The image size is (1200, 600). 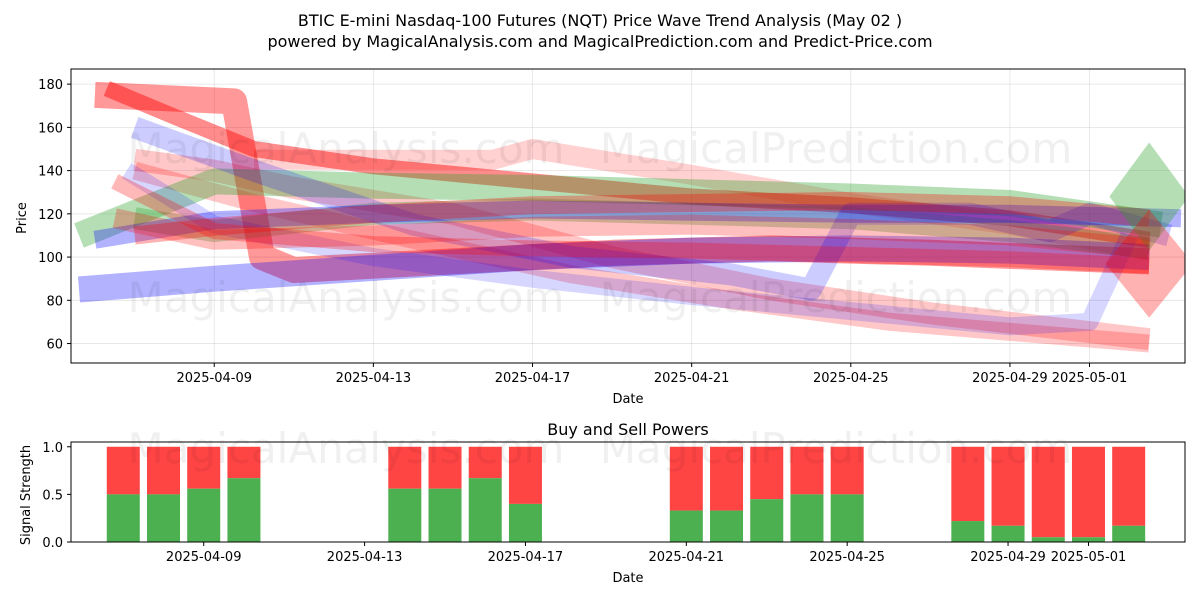 What do you see at coordinates (627, 399) in the screenshot?
I see `top-x-axis-label: Date` at bounding box center [627, 399].